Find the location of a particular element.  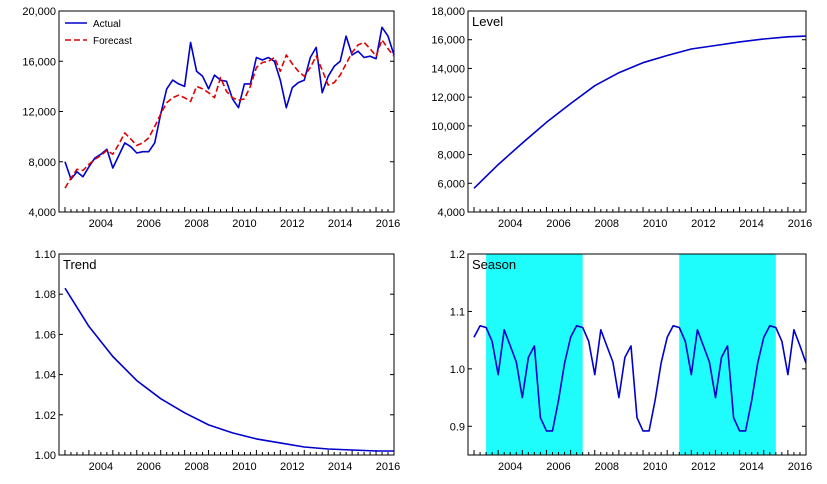

trend-ytick-label: 1.08 is located at coordinates (45, 295).